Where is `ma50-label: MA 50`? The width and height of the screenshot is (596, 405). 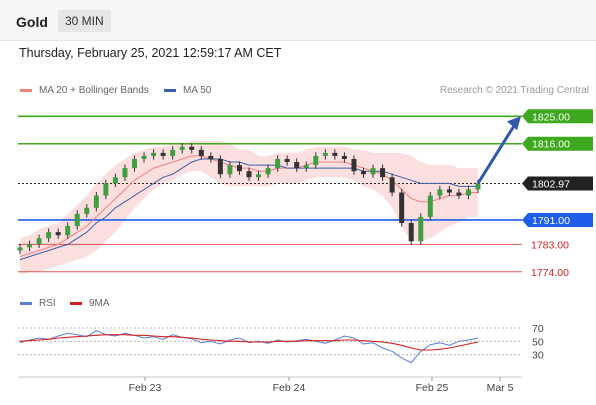 ma50-label: MA 50 is located at coordinates (197, 90).